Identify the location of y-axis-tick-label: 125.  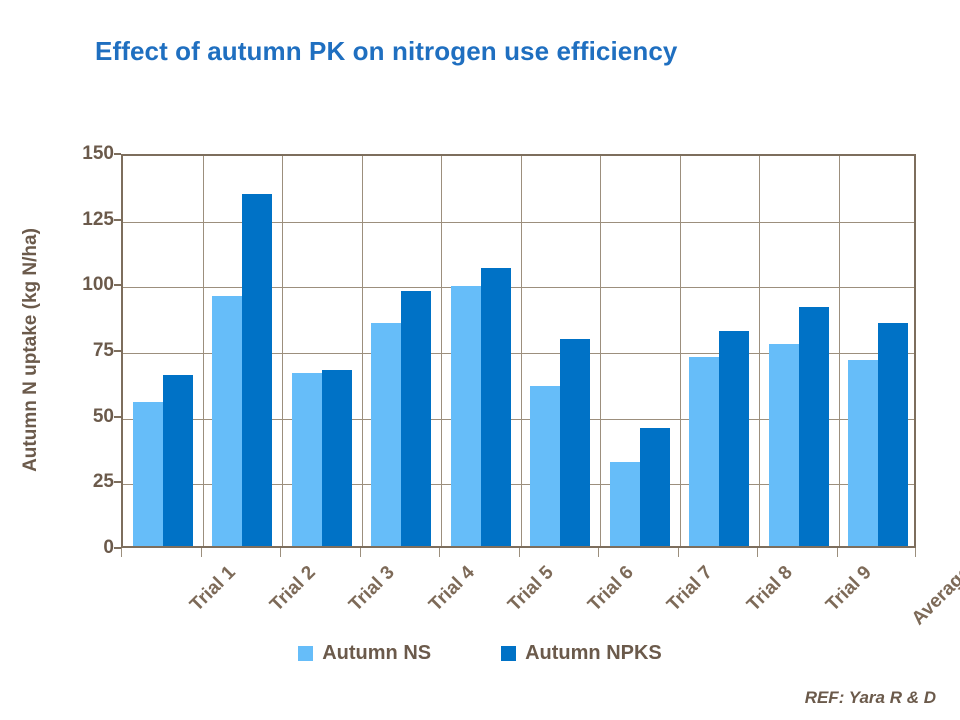
(98, 219).